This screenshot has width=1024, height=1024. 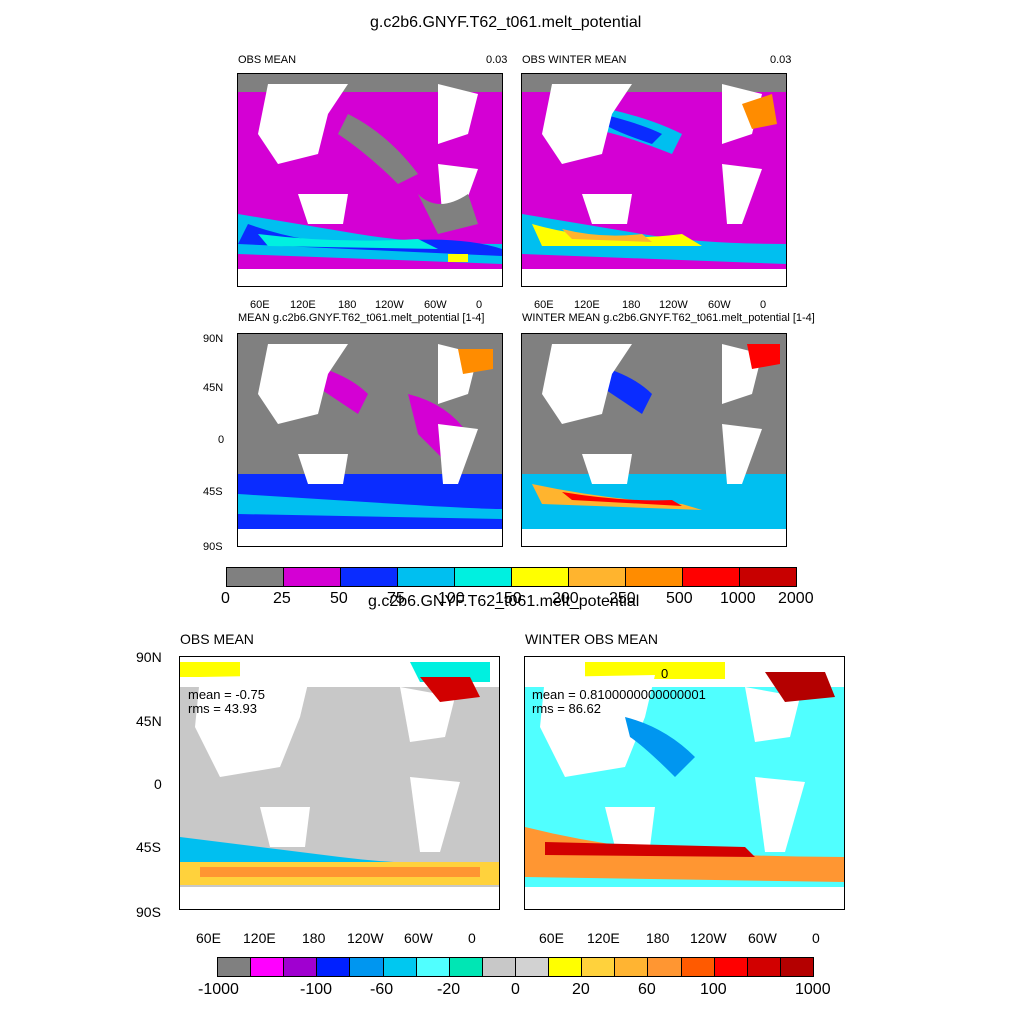 What do you see at coordinates (592, 639) in the screenshot?
I see `fig2-panel2-title: WINTER OBS MEAN` at bounding box center [592, 639].